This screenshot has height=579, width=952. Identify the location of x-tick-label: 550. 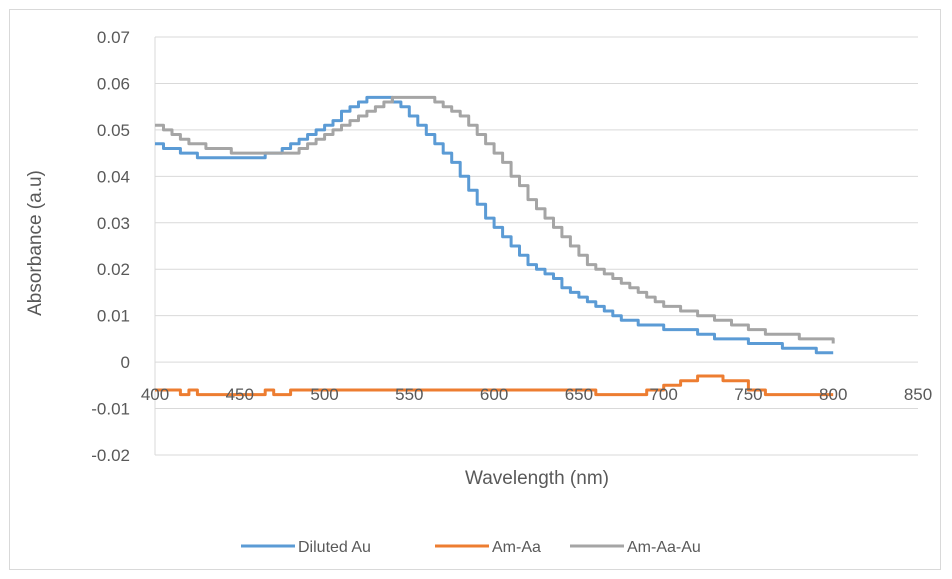
(409, 394).